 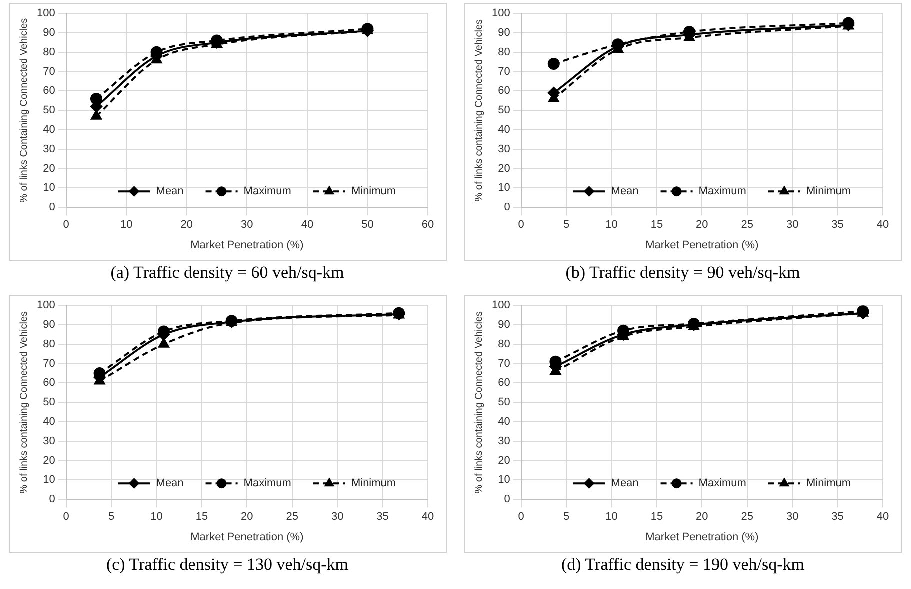 What do you see at coordinates (227, 273) in the screenshot?
I see `text: (a) Traffic density = 60 veh/sq-km` at bounding box center [227, 273].